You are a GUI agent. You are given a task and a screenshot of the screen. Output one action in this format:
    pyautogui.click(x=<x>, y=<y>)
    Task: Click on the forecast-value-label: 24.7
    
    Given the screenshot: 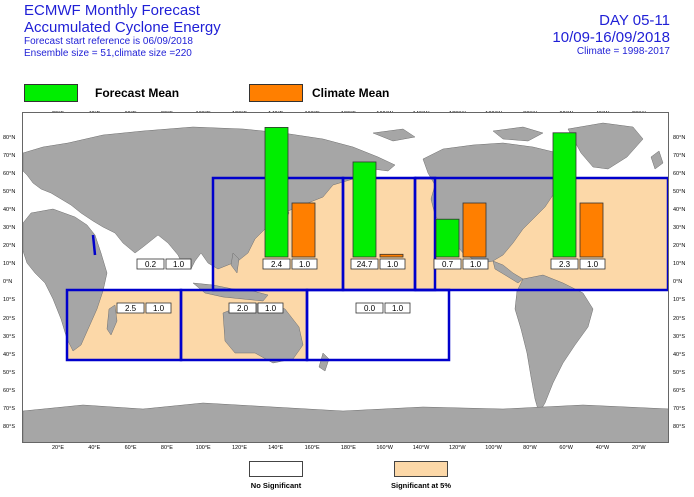 What is the action you would take?
    pyautogui.click(x=365, y=264)
    